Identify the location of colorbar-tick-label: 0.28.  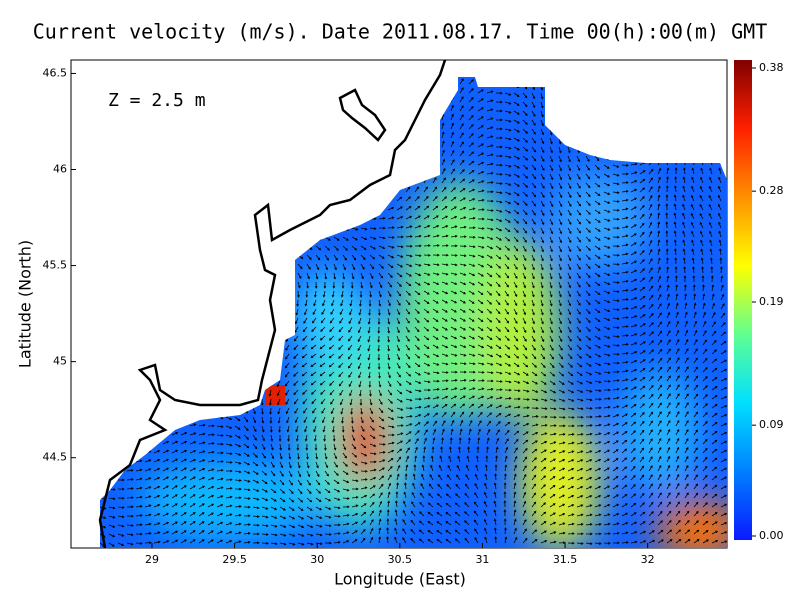
(771, 190).